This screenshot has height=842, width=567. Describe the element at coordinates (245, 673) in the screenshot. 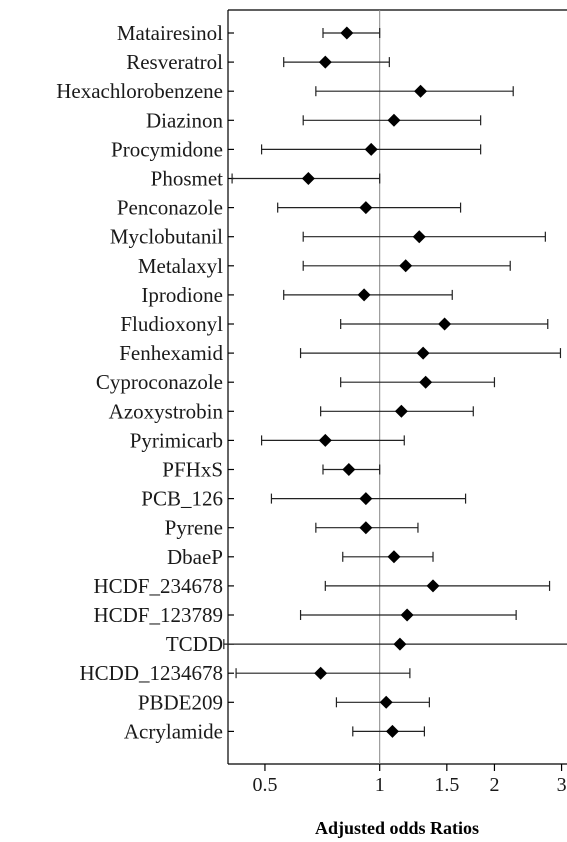

I see `forest-row: HCDD_1234678` at that location.